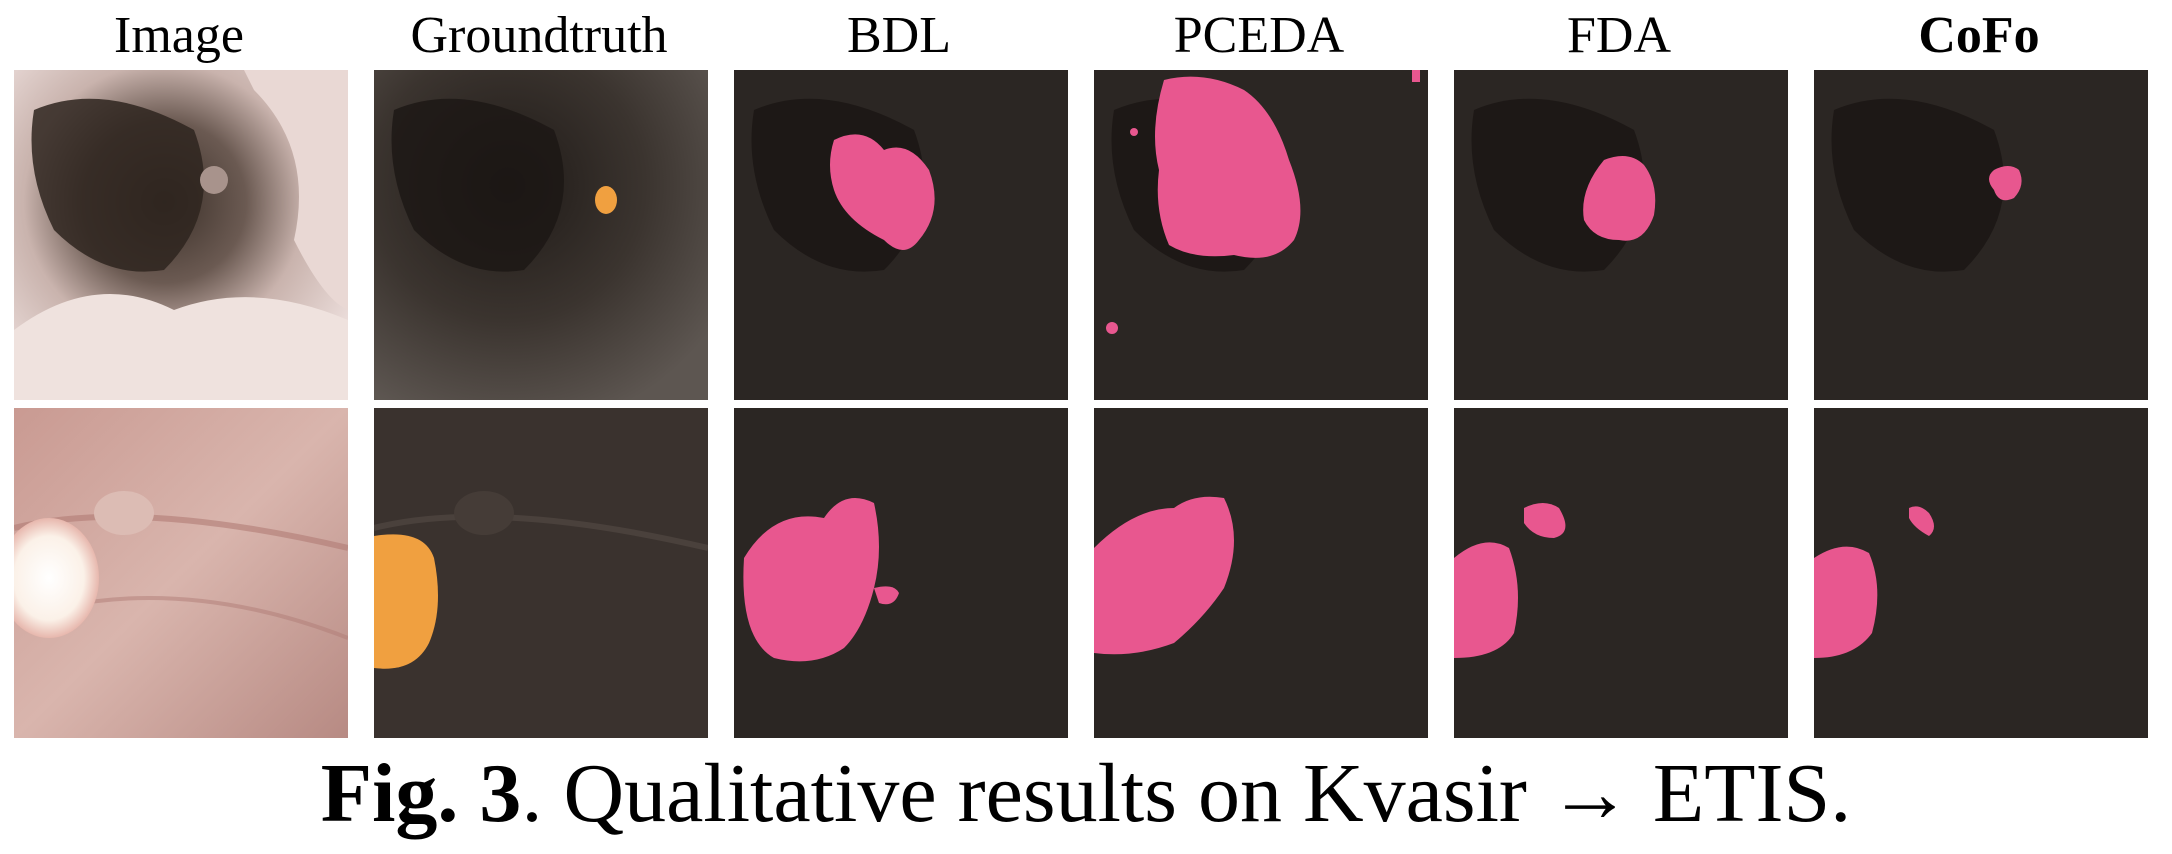 Image resolution: width=2172 pixels, height=854 pixels. I want to click on column-label-bdl: BDL, so click(899, 35).